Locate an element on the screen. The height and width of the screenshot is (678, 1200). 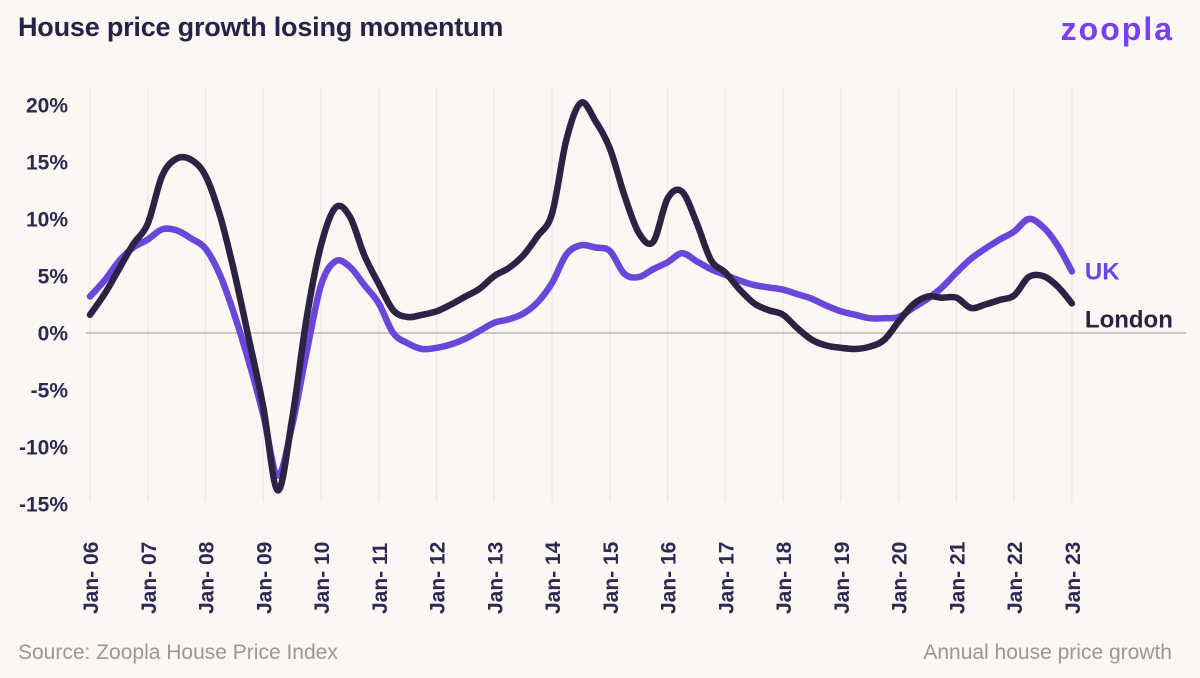
x-axis-label: Jan- 21 is located at coordinates (957, 577).